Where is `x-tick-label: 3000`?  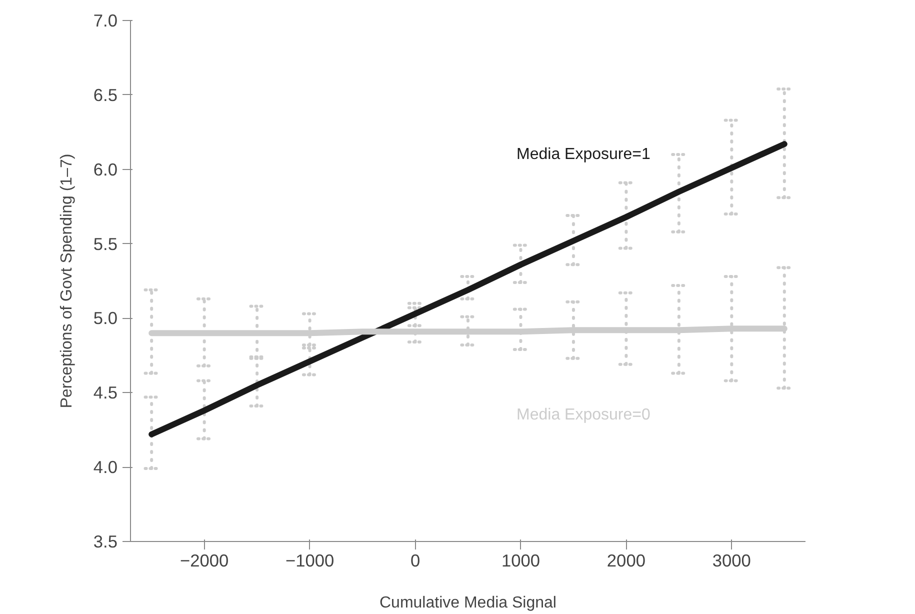
x-tick-label: 3000 is located at coordinates (731, 560).